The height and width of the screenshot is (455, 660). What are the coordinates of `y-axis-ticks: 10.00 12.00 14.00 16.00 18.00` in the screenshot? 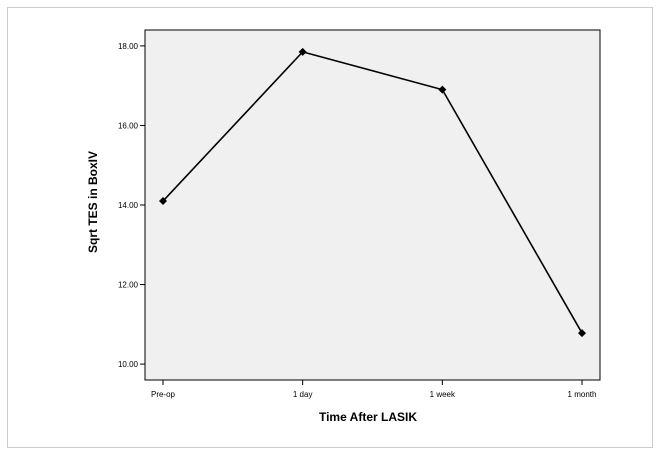 It's located at (131, 205).